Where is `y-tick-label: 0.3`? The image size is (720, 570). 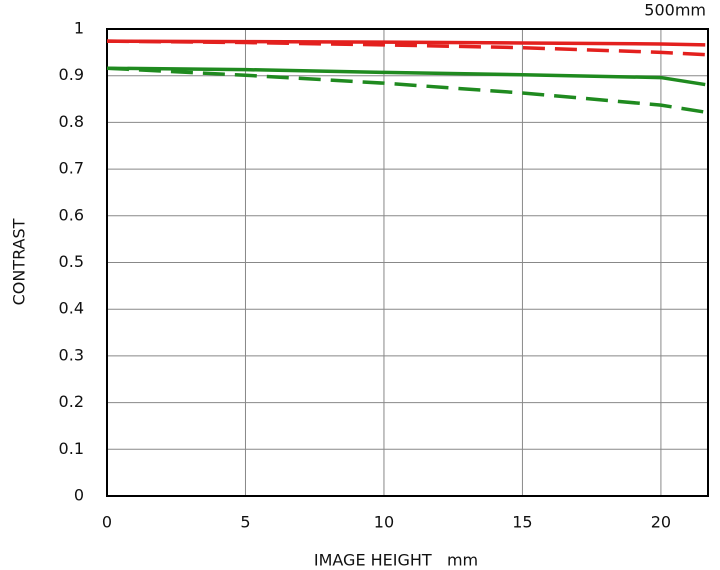 y-tick-label: 0.3 is located at coordinates (71, 354).